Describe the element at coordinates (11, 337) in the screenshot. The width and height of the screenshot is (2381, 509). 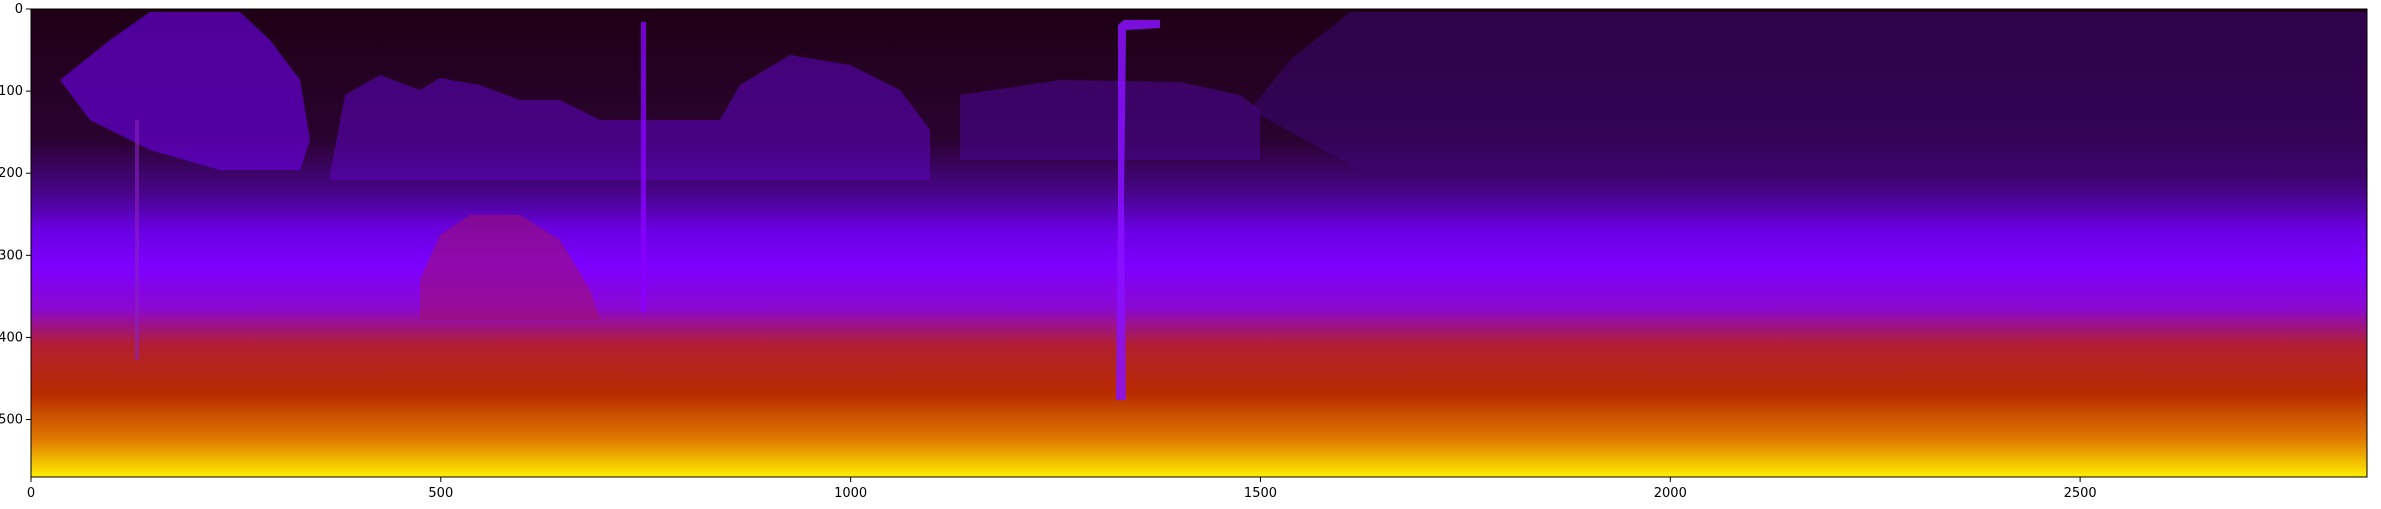
I see `y-tick-label: 400` at that location.